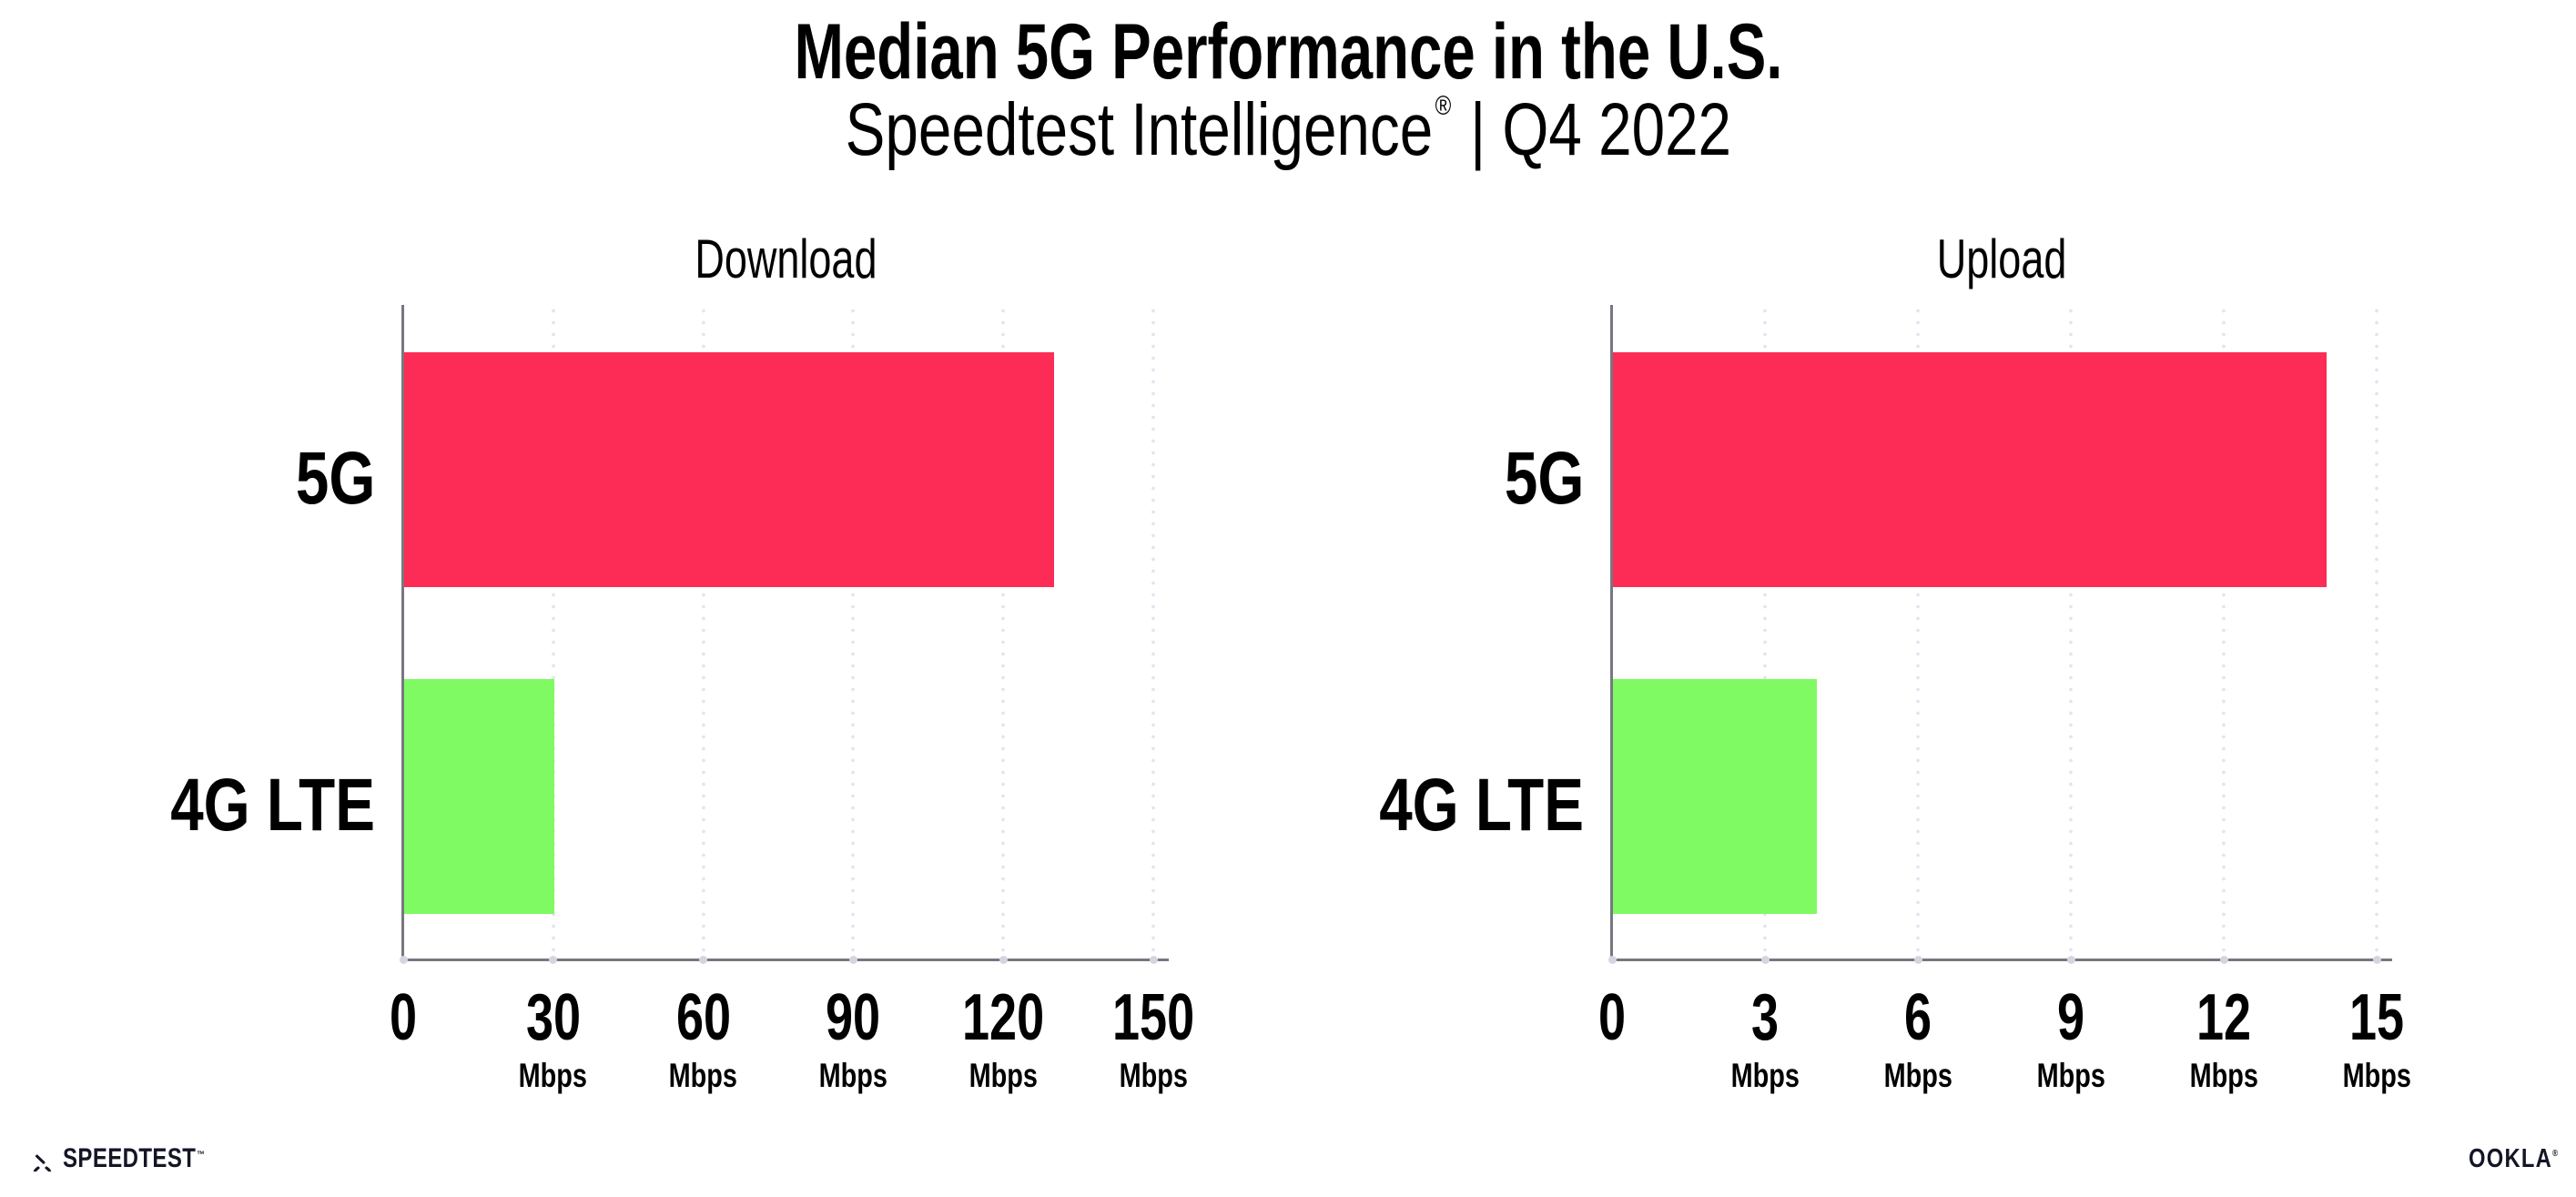  What do you see at coordinates (1443, 106) in the screenshot?
I see `registered-mark: ®` at bounding box center [1443, 106].